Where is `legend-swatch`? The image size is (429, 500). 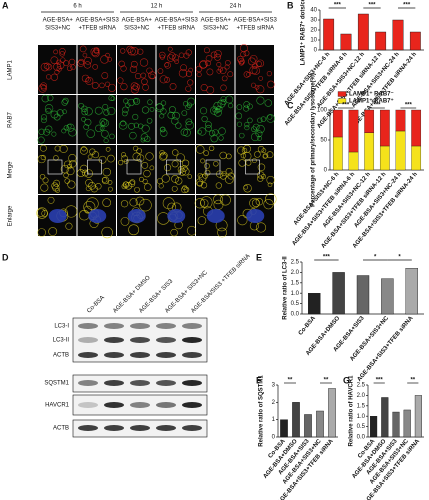 legend-swatch is located at coordinates (342, 101).